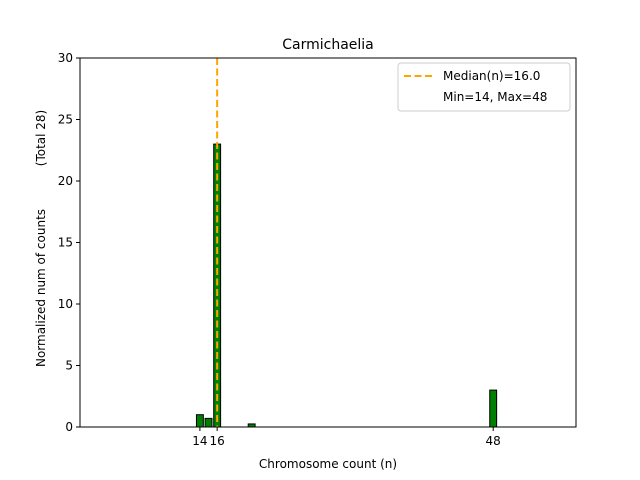 This screenshot has width=640, height=480. I want to click on y-tick-label: 30, so click(65, 58).